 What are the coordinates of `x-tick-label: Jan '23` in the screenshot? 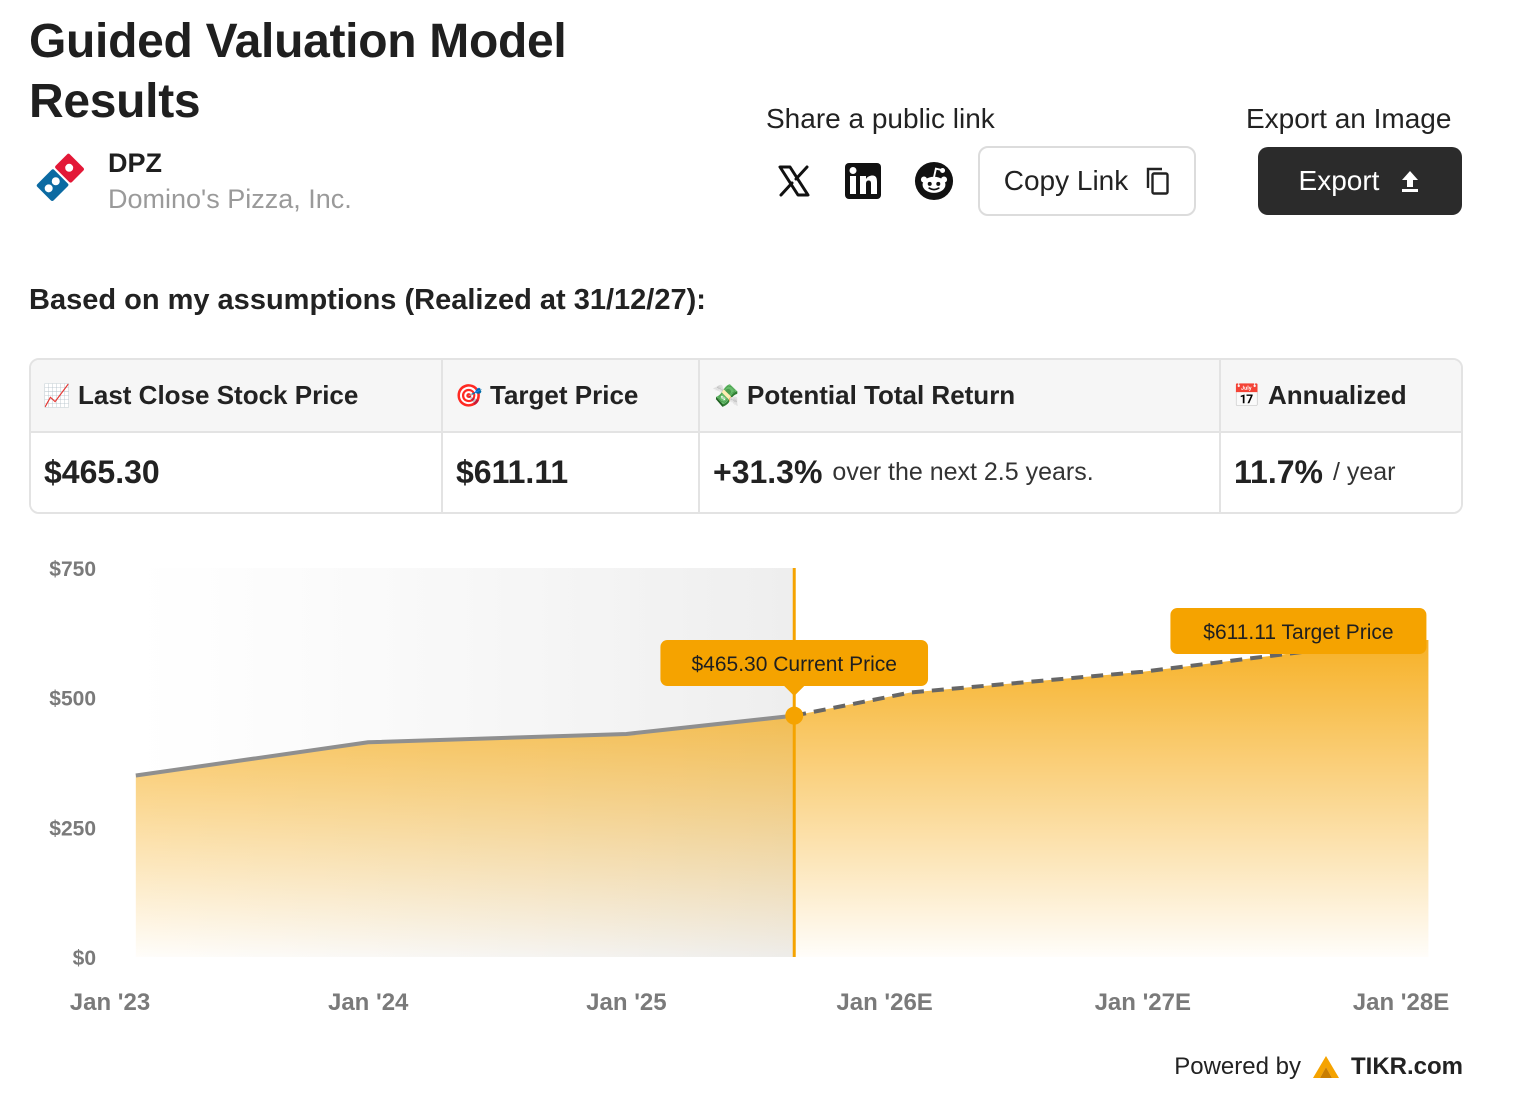 It's located at (110, 1002).